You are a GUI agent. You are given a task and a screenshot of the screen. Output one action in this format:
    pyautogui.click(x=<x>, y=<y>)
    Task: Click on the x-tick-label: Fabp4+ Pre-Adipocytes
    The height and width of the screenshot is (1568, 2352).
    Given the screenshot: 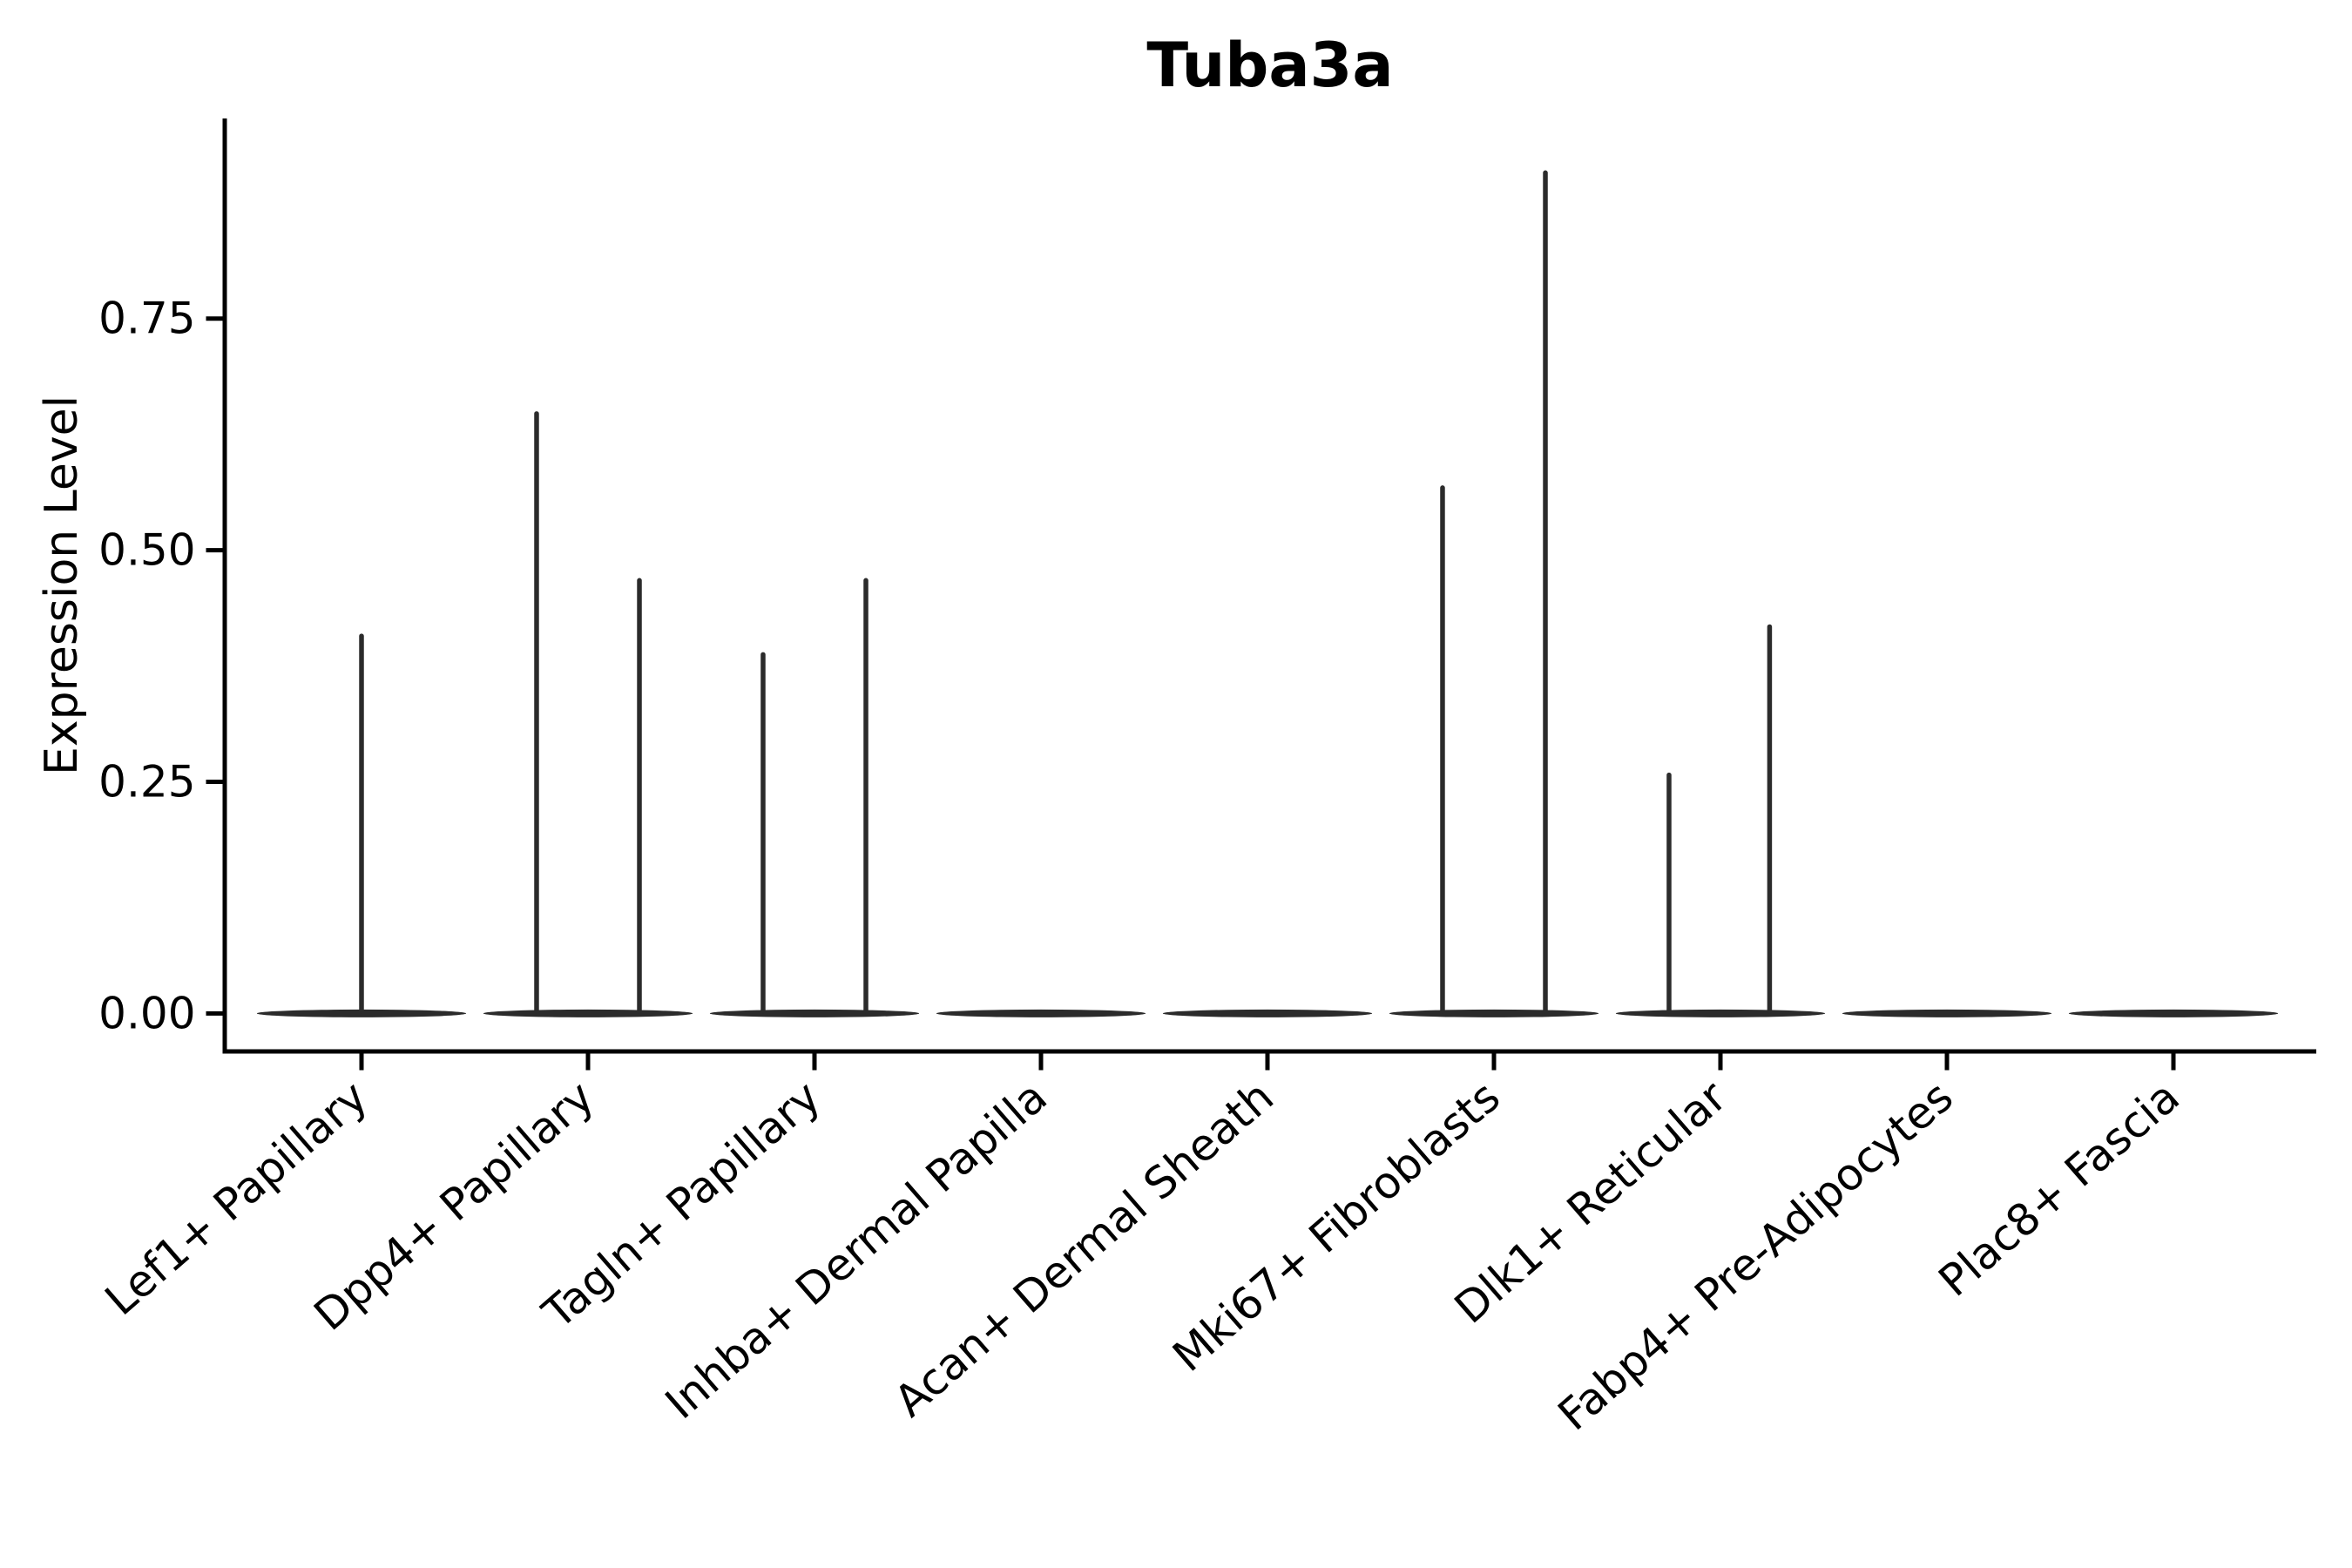 What is the action you would take?
    pyautogui.click(x=1756, y=1256)
    